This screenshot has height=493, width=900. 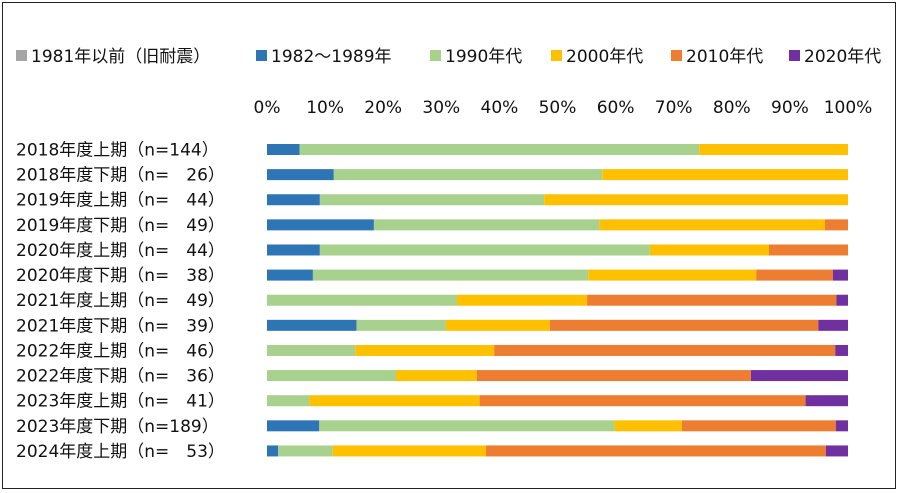 What do you see at coordinates (835, 57) in the screenshot?
I see `legend-item: 2020年代` at bounding box center [835, 57].